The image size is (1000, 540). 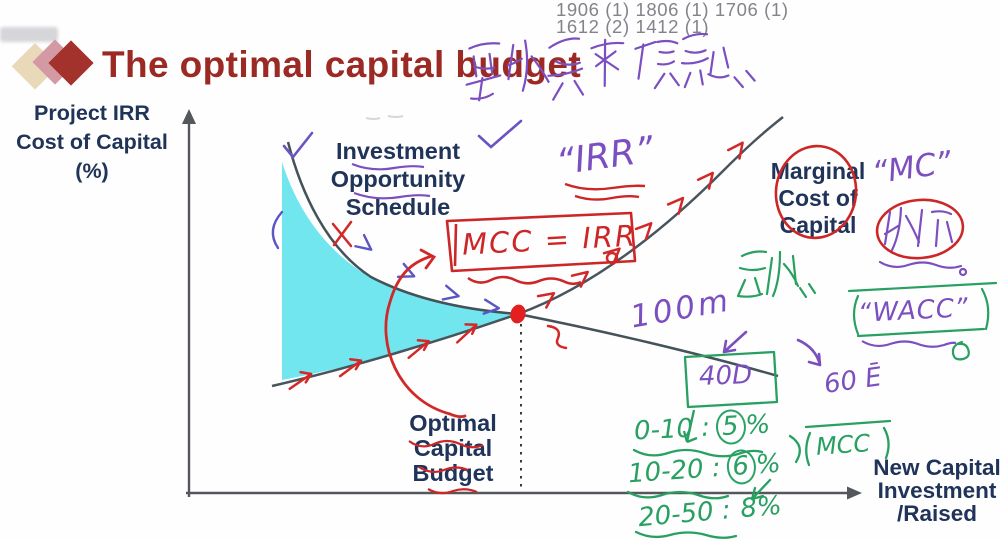 I want to click on mcc-label-line1: Marginal, so click(x=818, y=171).